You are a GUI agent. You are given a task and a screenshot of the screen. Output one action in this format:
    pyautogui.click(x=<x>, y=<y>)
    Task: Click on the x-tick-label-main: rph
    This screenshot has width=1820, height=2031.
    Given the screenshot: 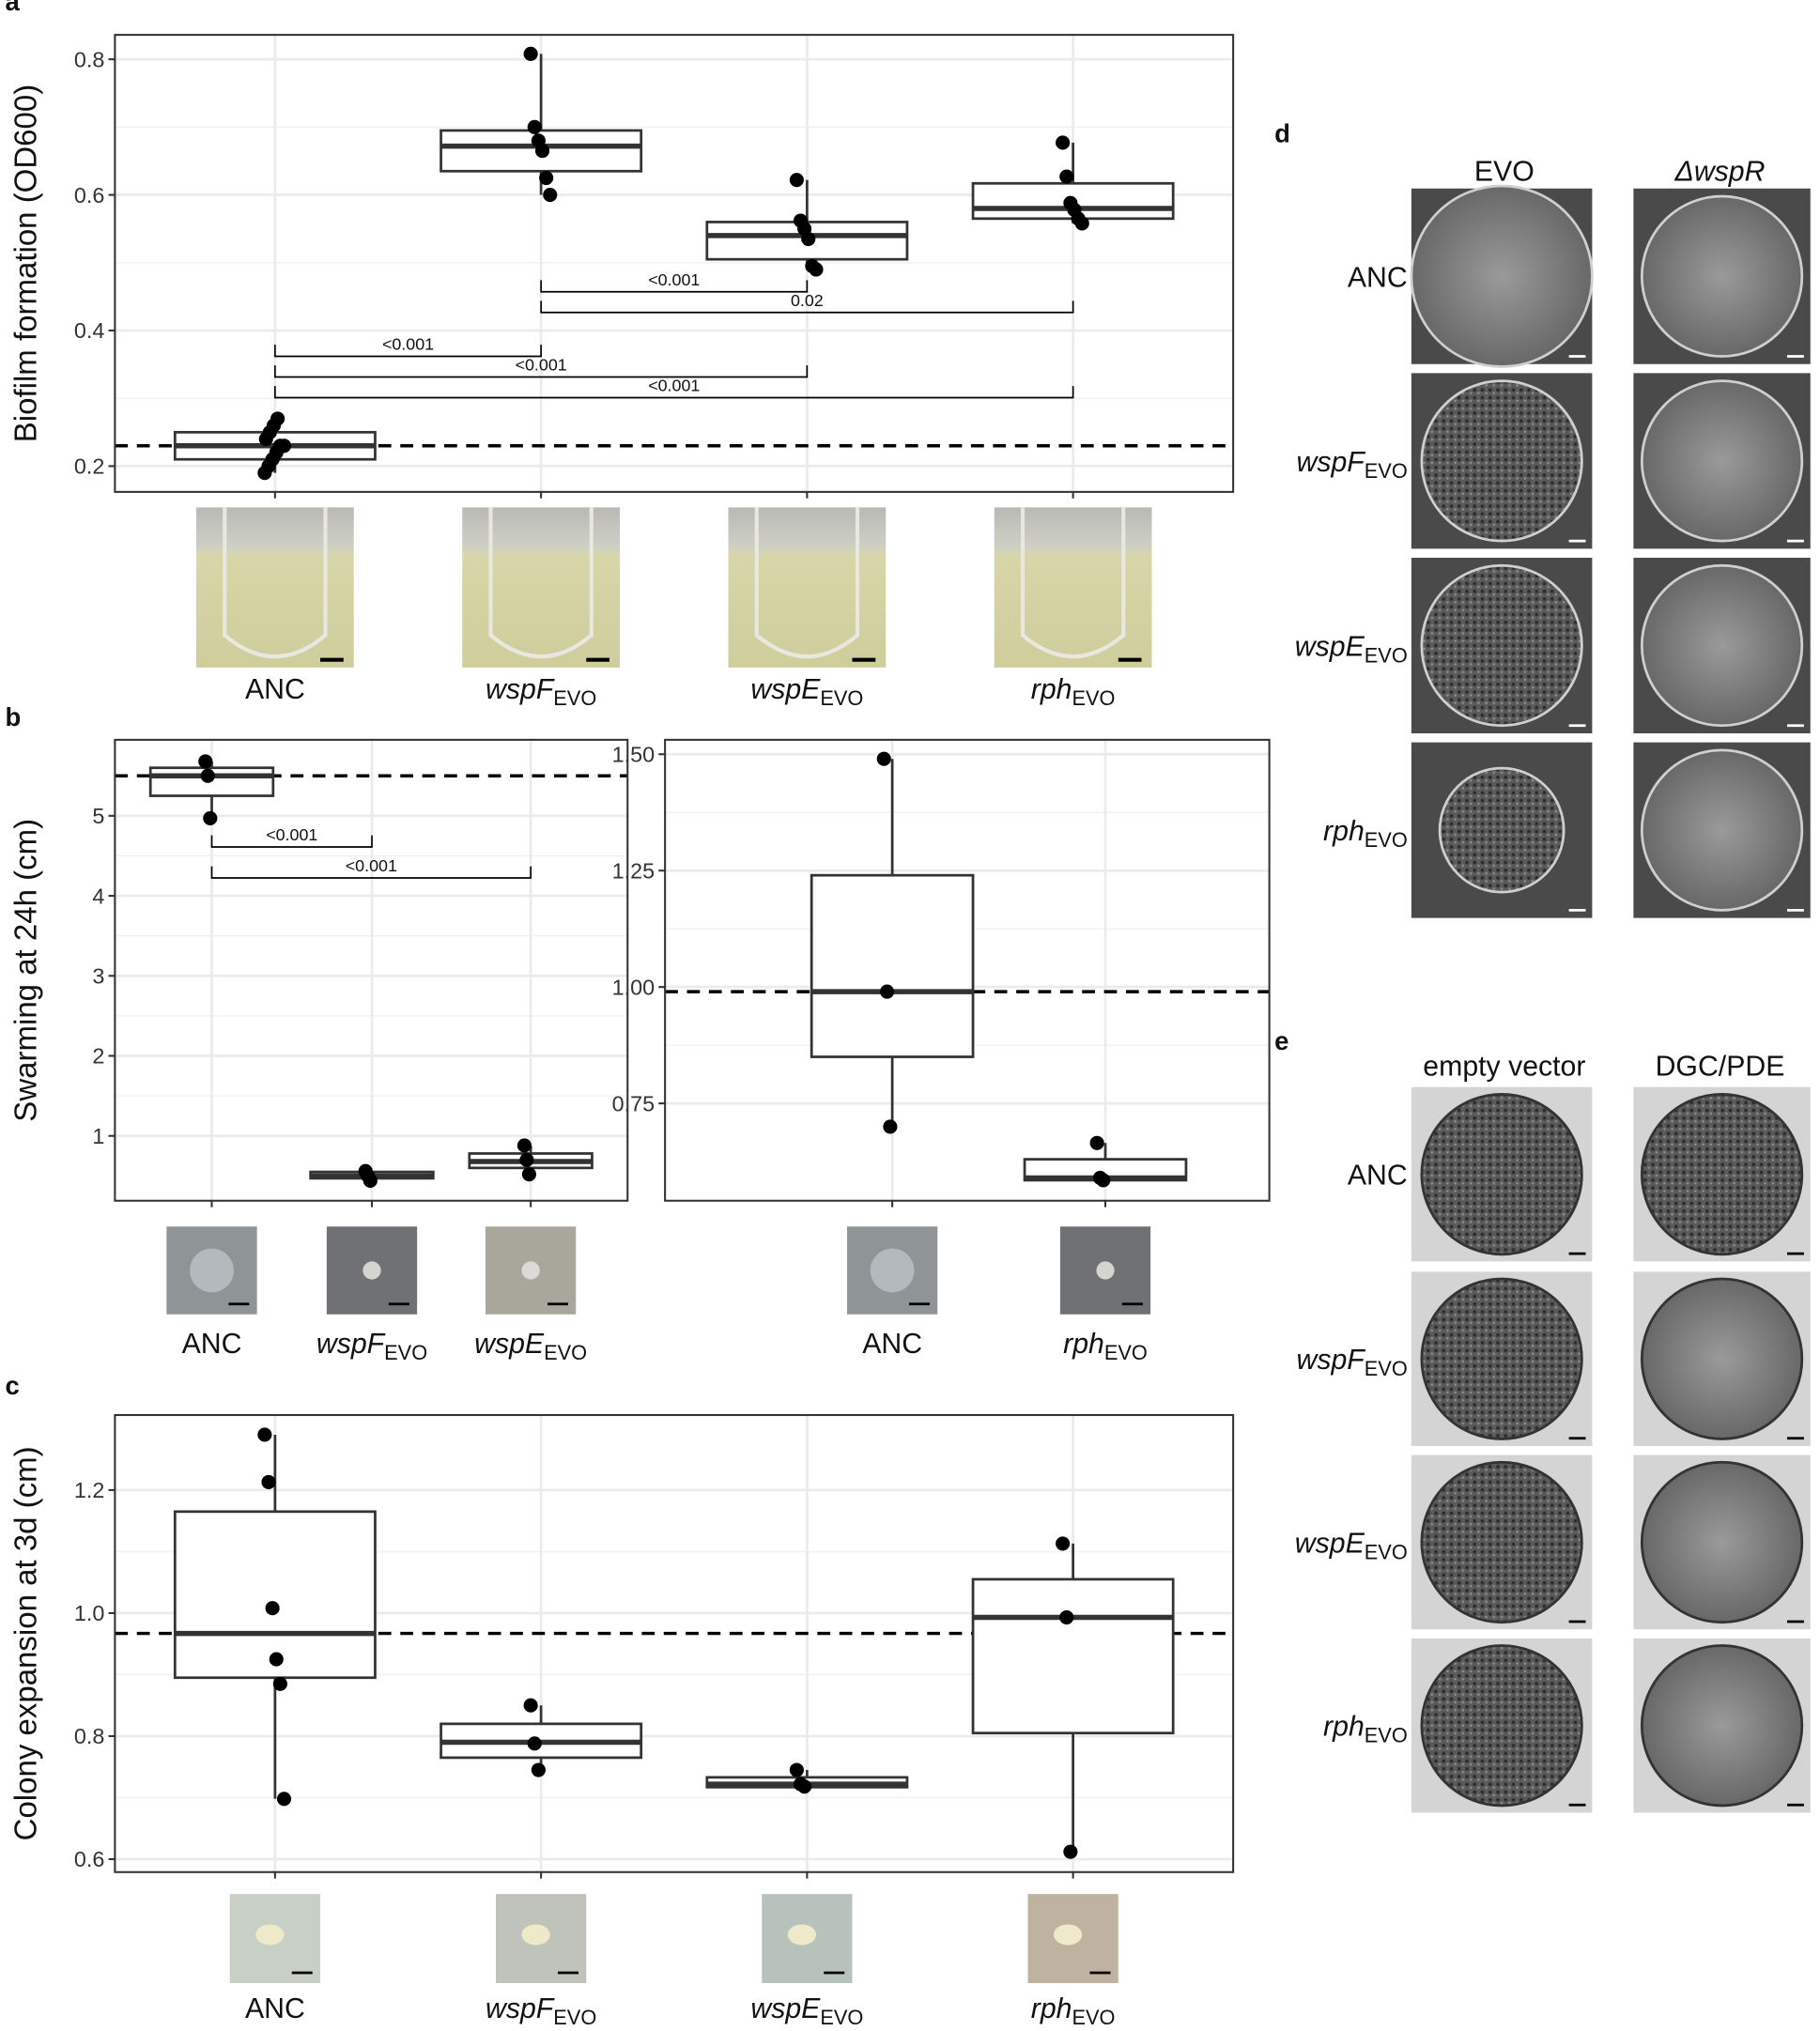 What is the action you would take?
    pyautogui.click(x=1083, y=1345)
    